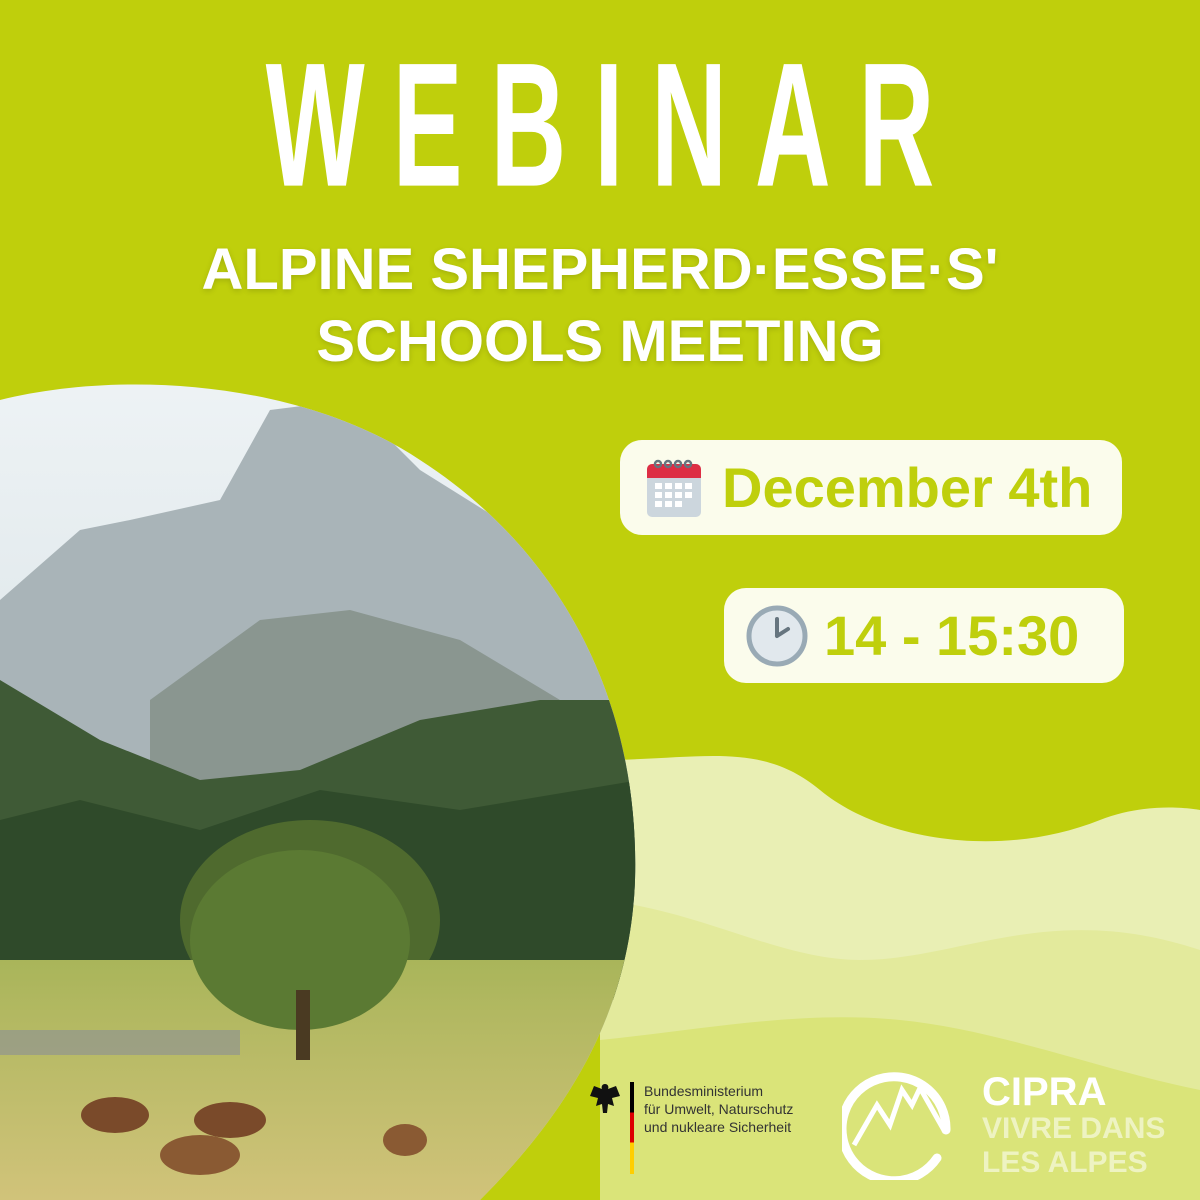 This screenshot has height=1200, width=1200. What do you see at coordinates (674, 488) in the screenshot?
I see `calendar-icon` at bounding box center [674, 488].